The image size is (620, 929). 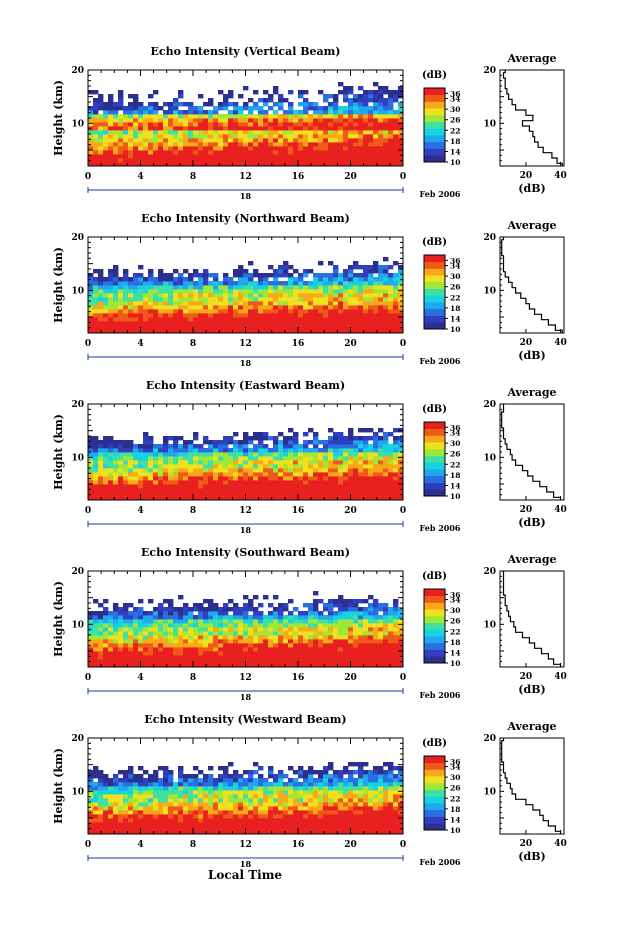 I want to click on average-y-tick-label: 20, so click(x=489, y=405).